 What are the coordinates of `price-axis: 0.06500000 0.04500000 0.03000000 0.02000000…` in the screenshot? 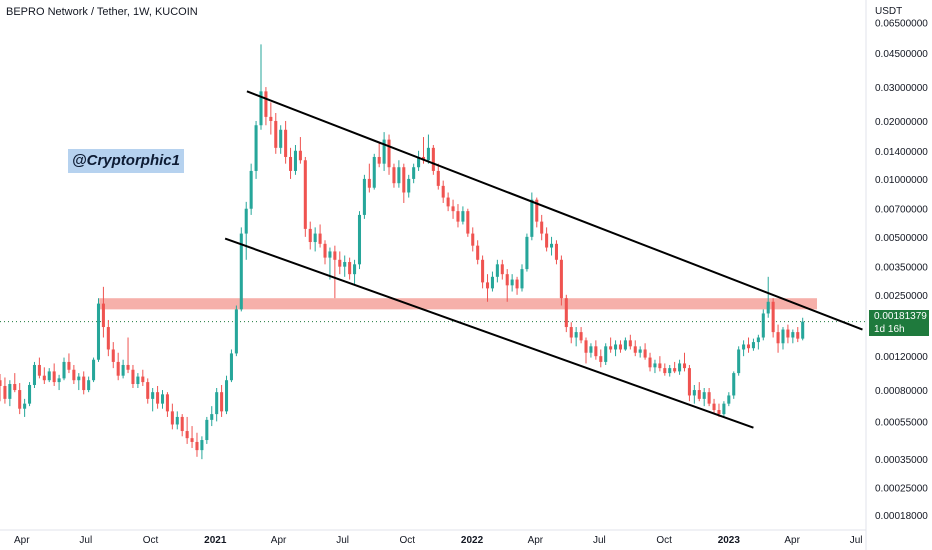 It's located at (901, 269).